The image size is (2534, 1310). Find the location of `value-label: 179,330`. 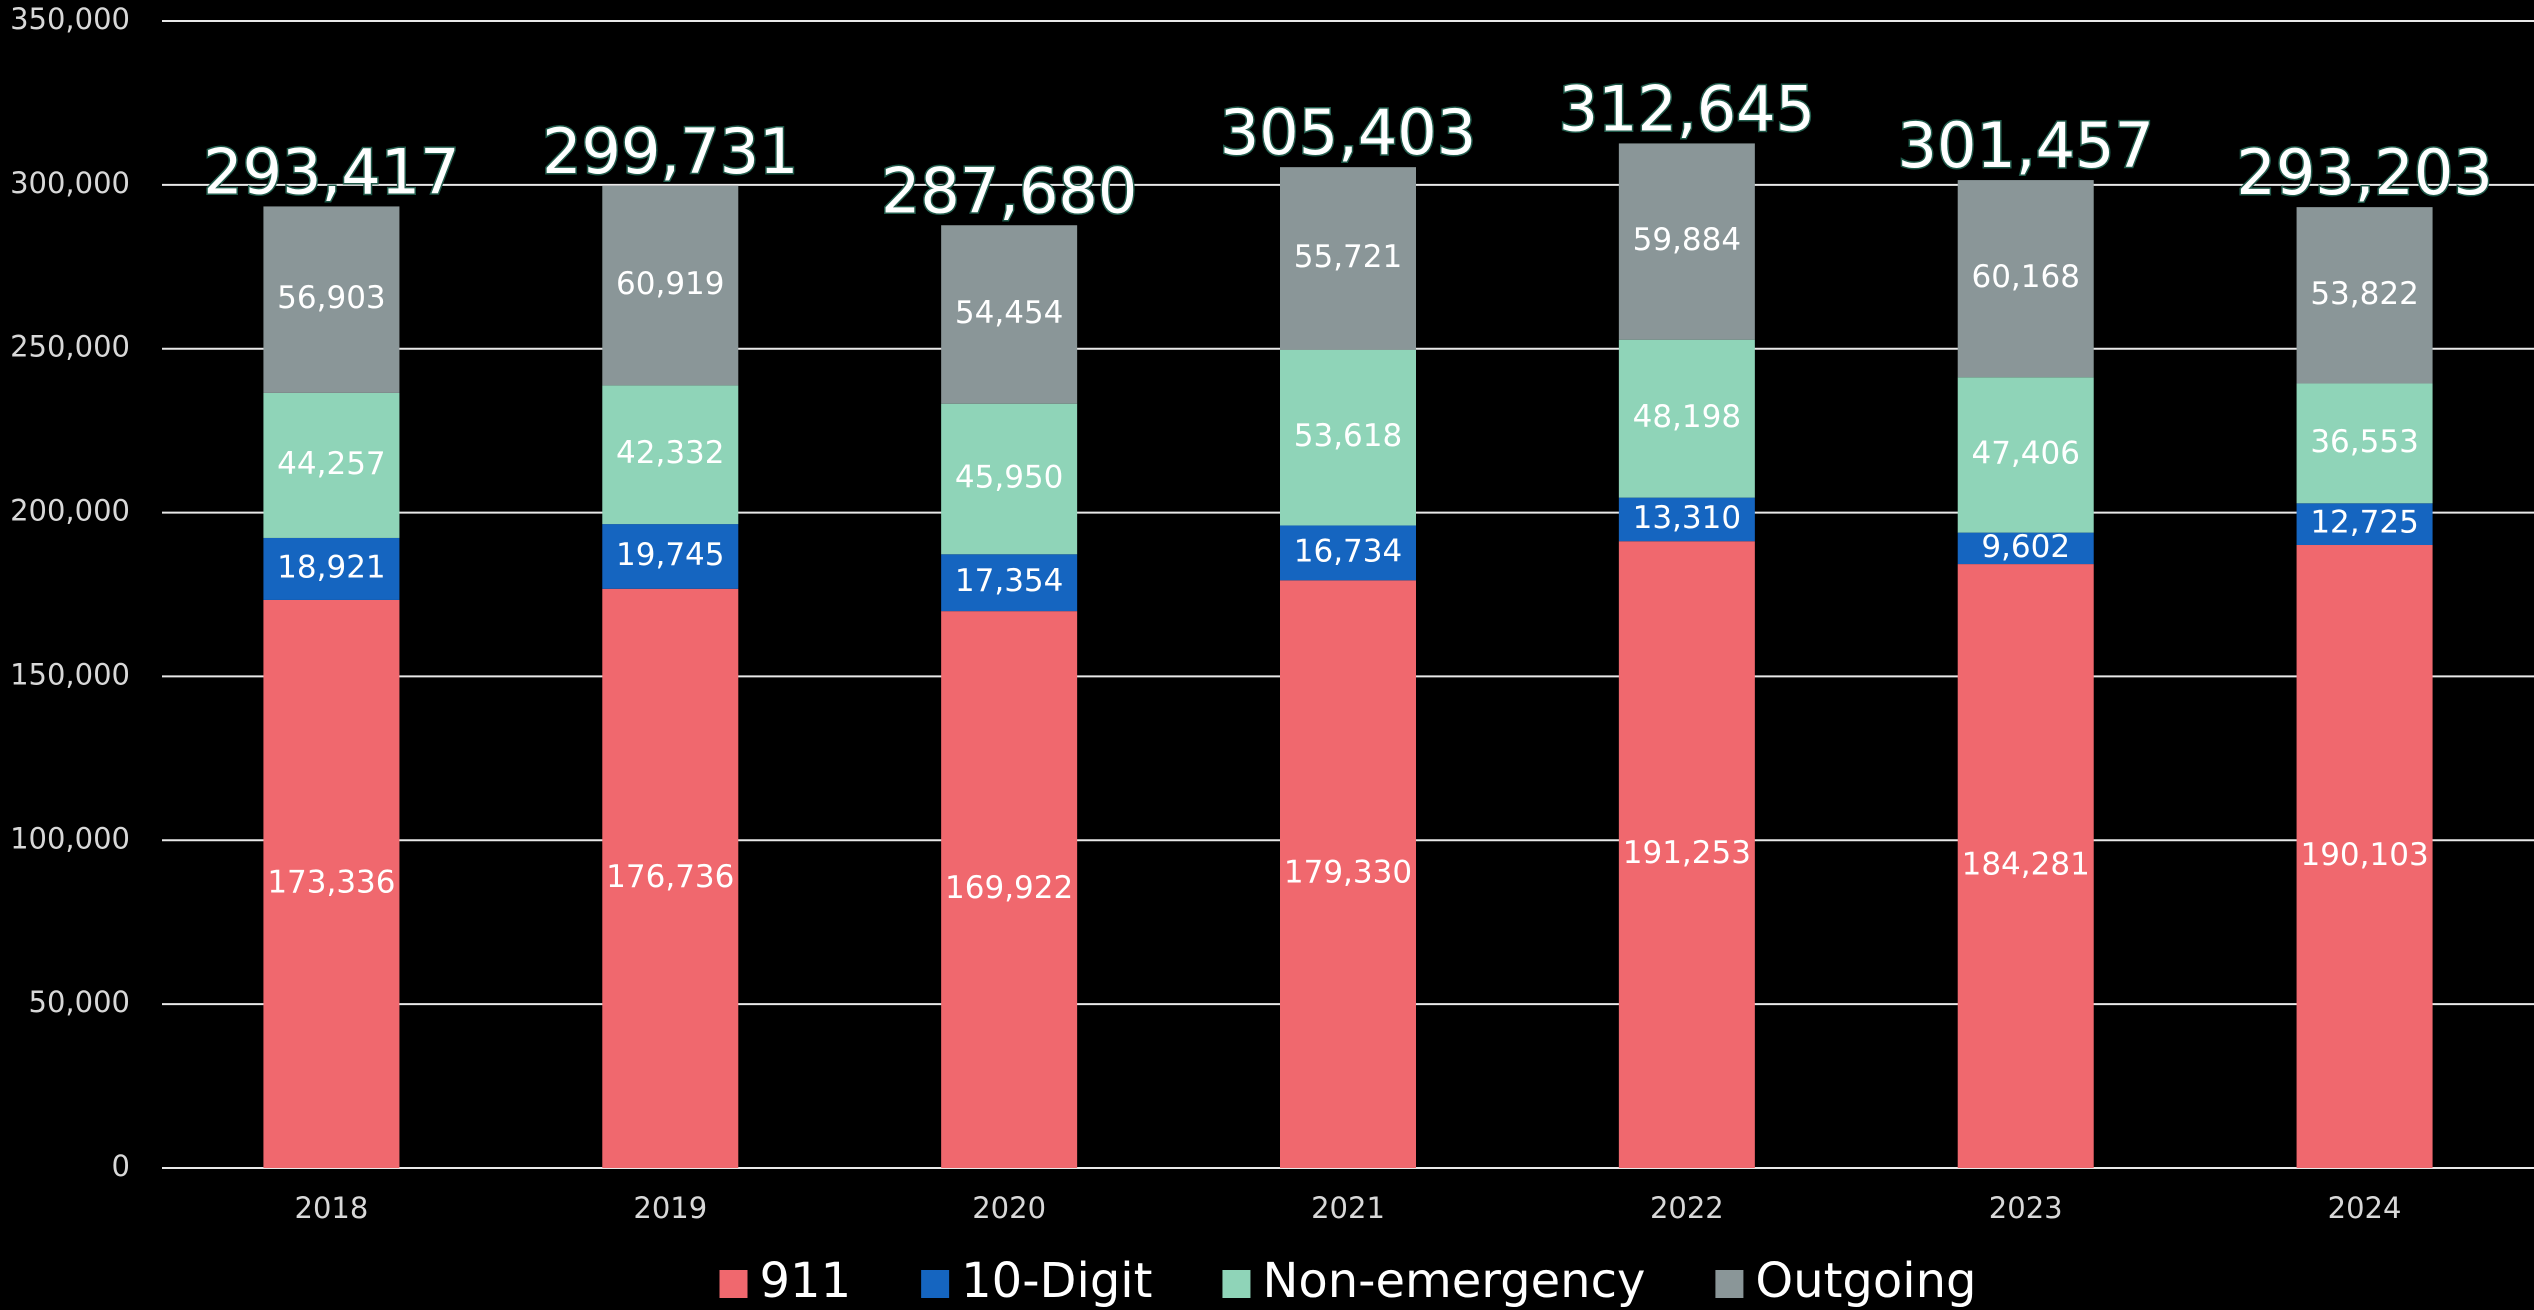

value-label: 179,330 is located at coordinates (1348, 873).